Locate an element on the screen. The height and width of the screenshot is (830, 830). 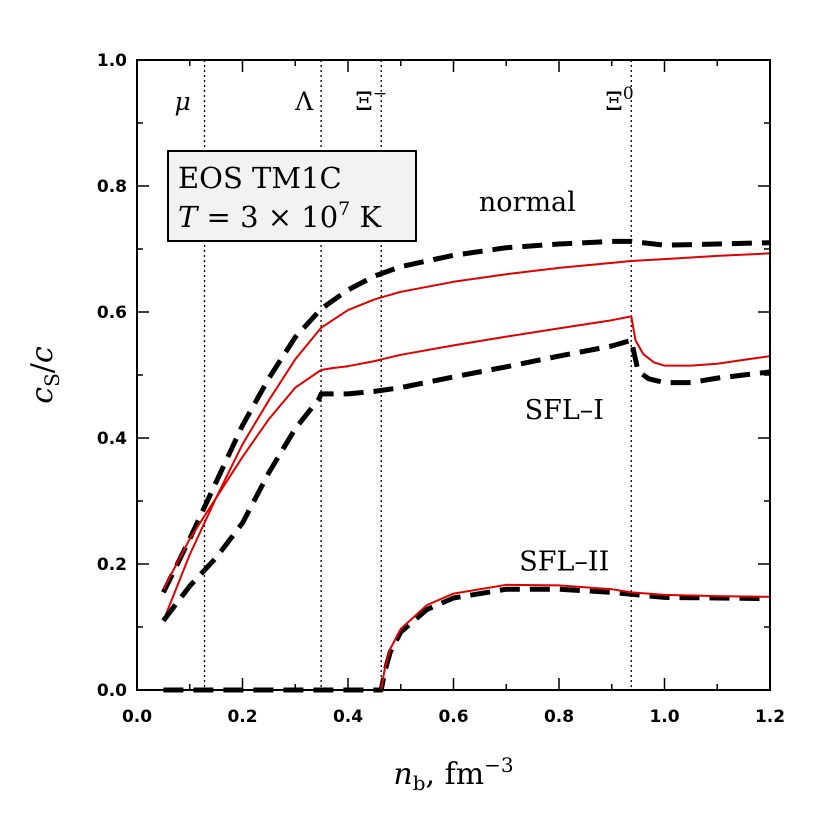
threshold-label: Ξ0 is located at coordinates (619, 100).